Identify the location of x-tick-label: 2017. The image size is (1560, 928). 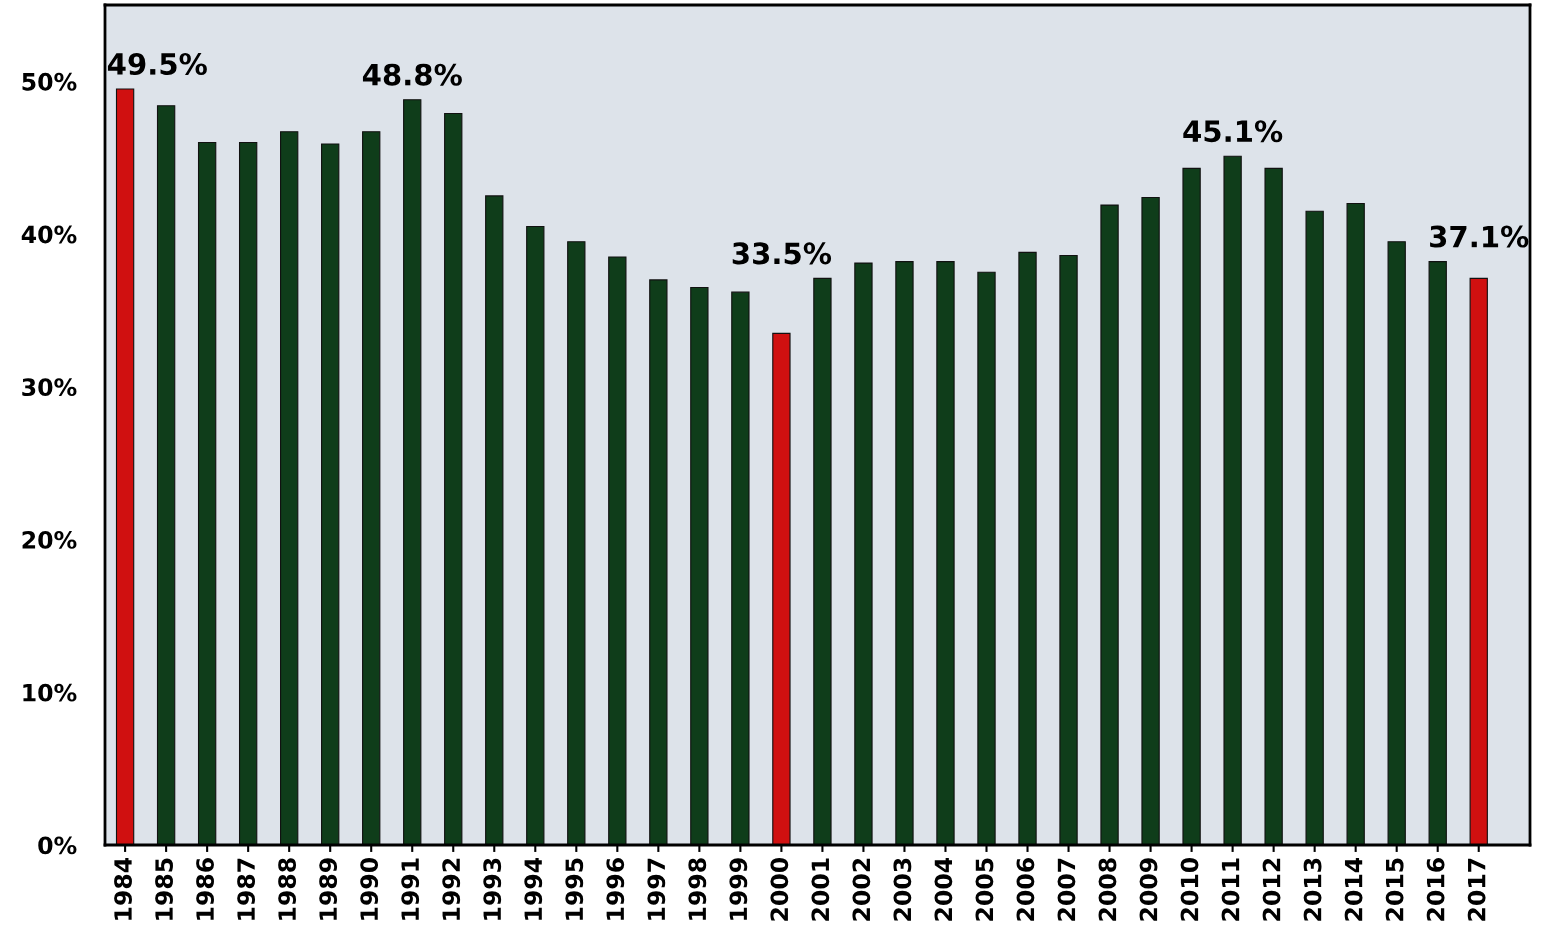
(1476, 889).